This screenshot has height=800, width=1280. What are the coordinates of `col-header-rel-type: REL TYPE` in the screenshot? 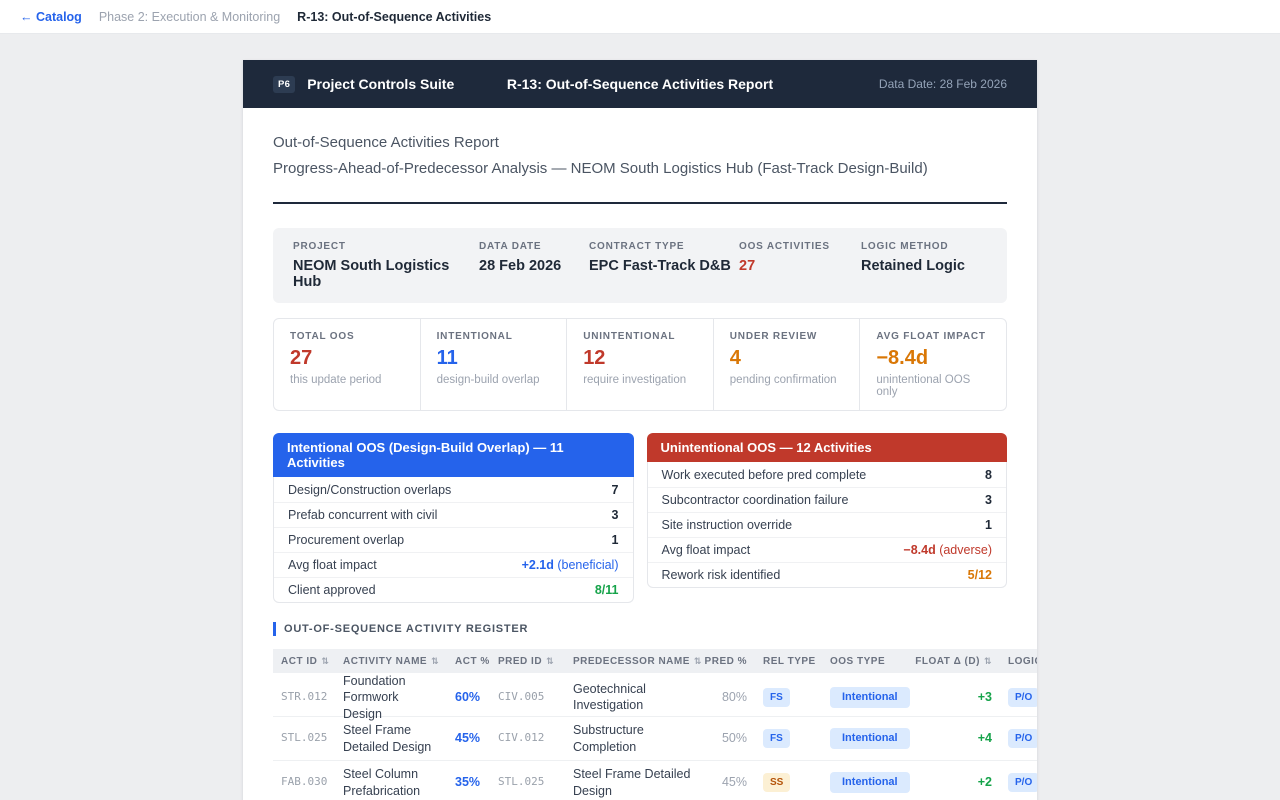 It's located at (789, 661).